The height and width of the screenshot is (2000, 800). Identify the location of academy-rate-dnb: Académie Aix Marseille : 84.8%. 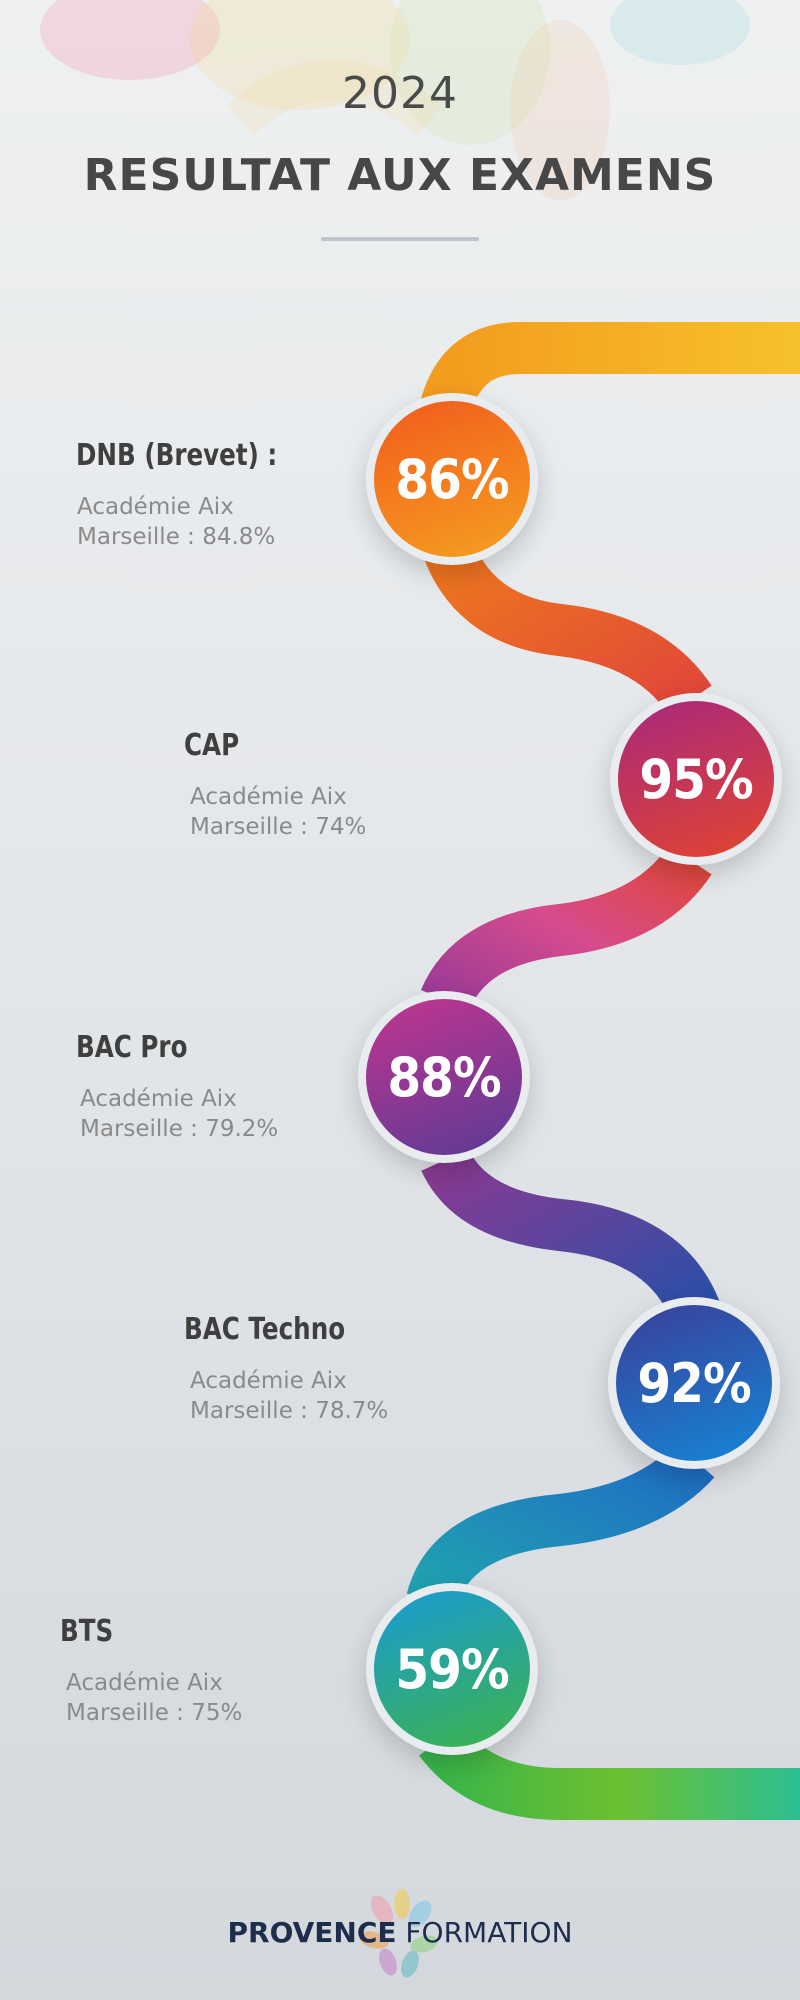
(176, 522).